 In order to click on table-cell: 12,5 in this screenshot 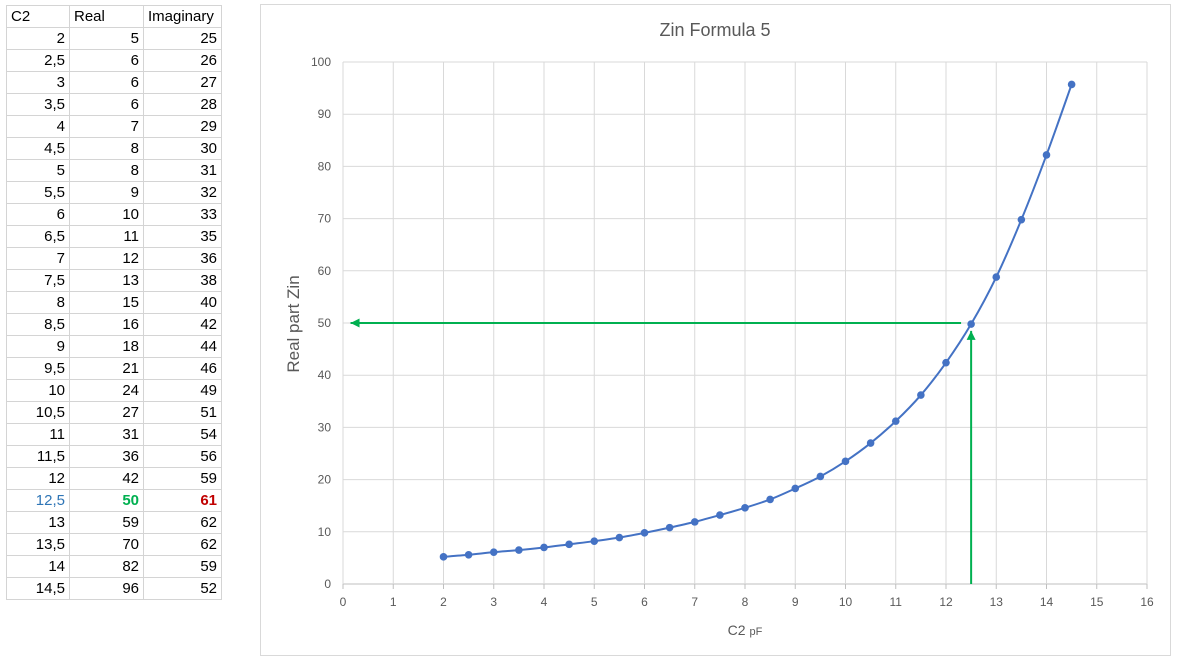, I will do `click(38, 500)`.